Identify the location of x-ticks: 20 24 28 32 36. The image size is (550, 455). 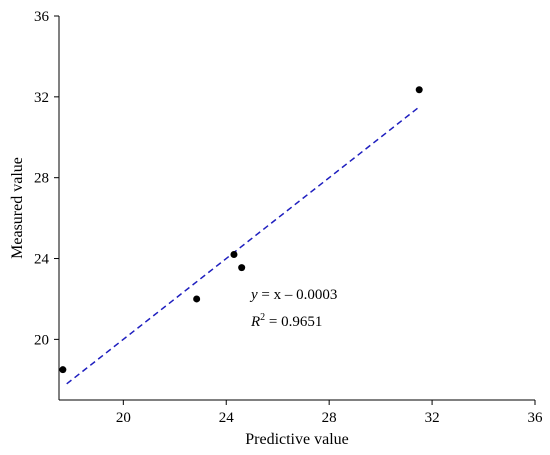
(329, 413).